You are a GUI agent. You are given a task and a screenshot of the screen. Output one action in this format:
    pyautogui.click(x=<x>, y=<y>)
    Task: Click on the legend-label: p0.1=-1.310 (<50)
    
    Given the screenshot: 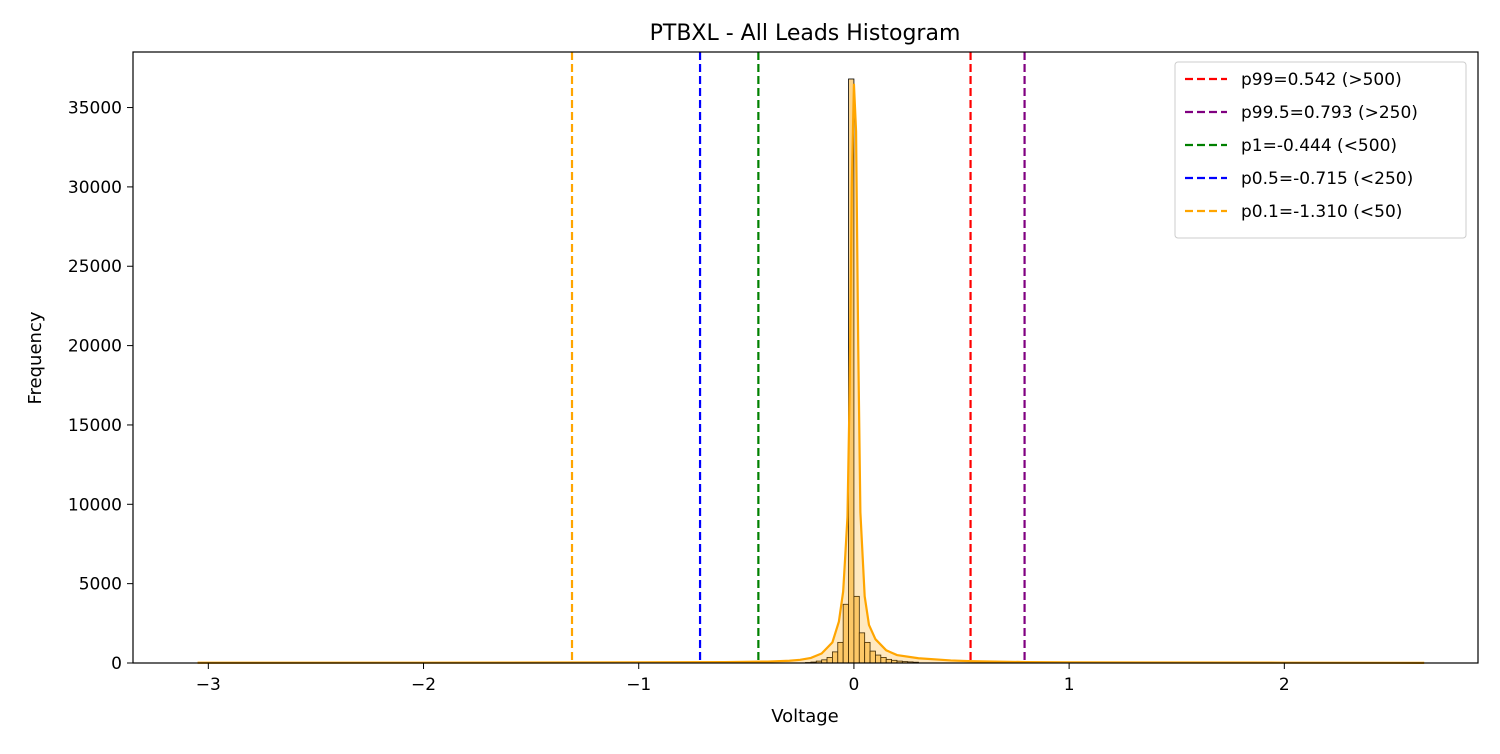 What is the action you would take?
    pyautogui.click(x=1321, y=212)
    